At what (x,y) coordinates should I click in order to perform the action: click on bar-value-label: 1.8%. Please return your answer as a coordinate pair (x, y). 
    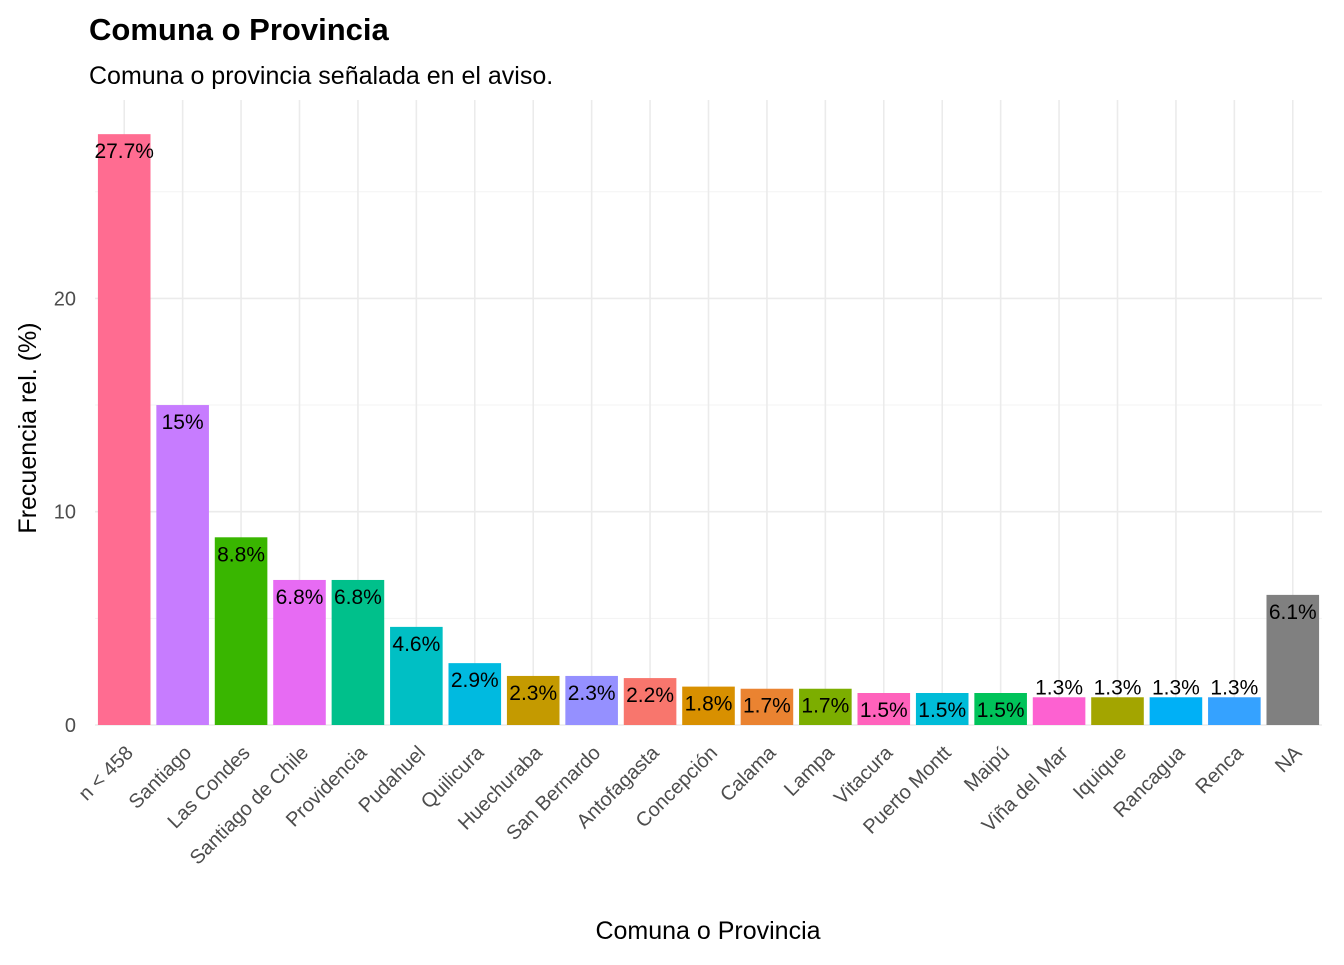
    Looking at the image, I should click on (709, 704).